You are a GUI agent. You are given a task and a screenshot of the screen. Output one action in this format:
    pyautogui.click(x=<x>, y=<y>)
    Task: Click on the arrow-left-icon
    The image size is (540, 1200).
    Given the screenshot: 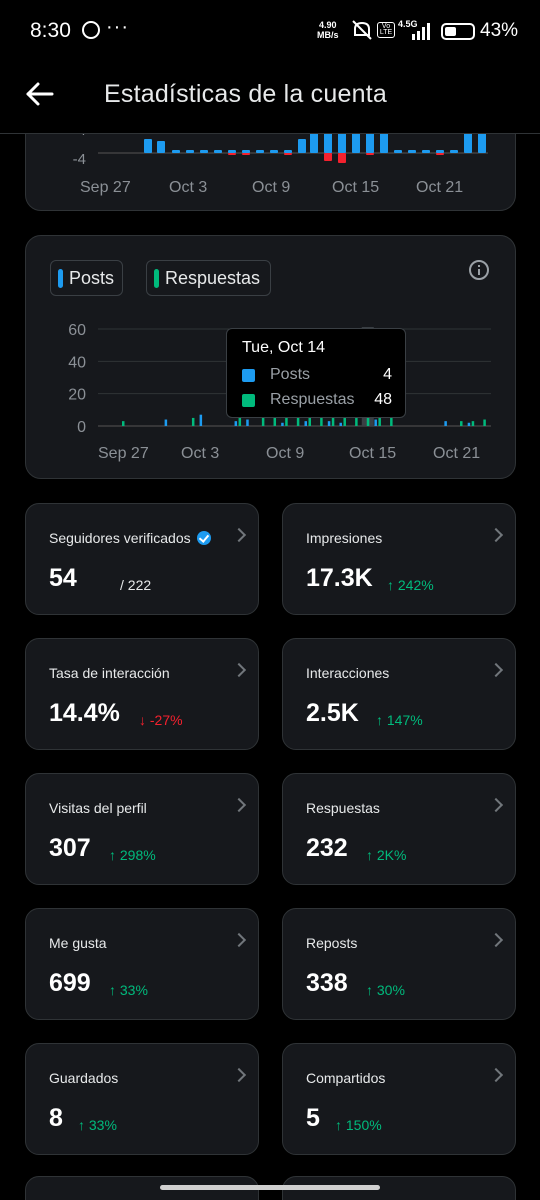 What is the action you would take?
    pyautogui.click(x=40, y=94)
    